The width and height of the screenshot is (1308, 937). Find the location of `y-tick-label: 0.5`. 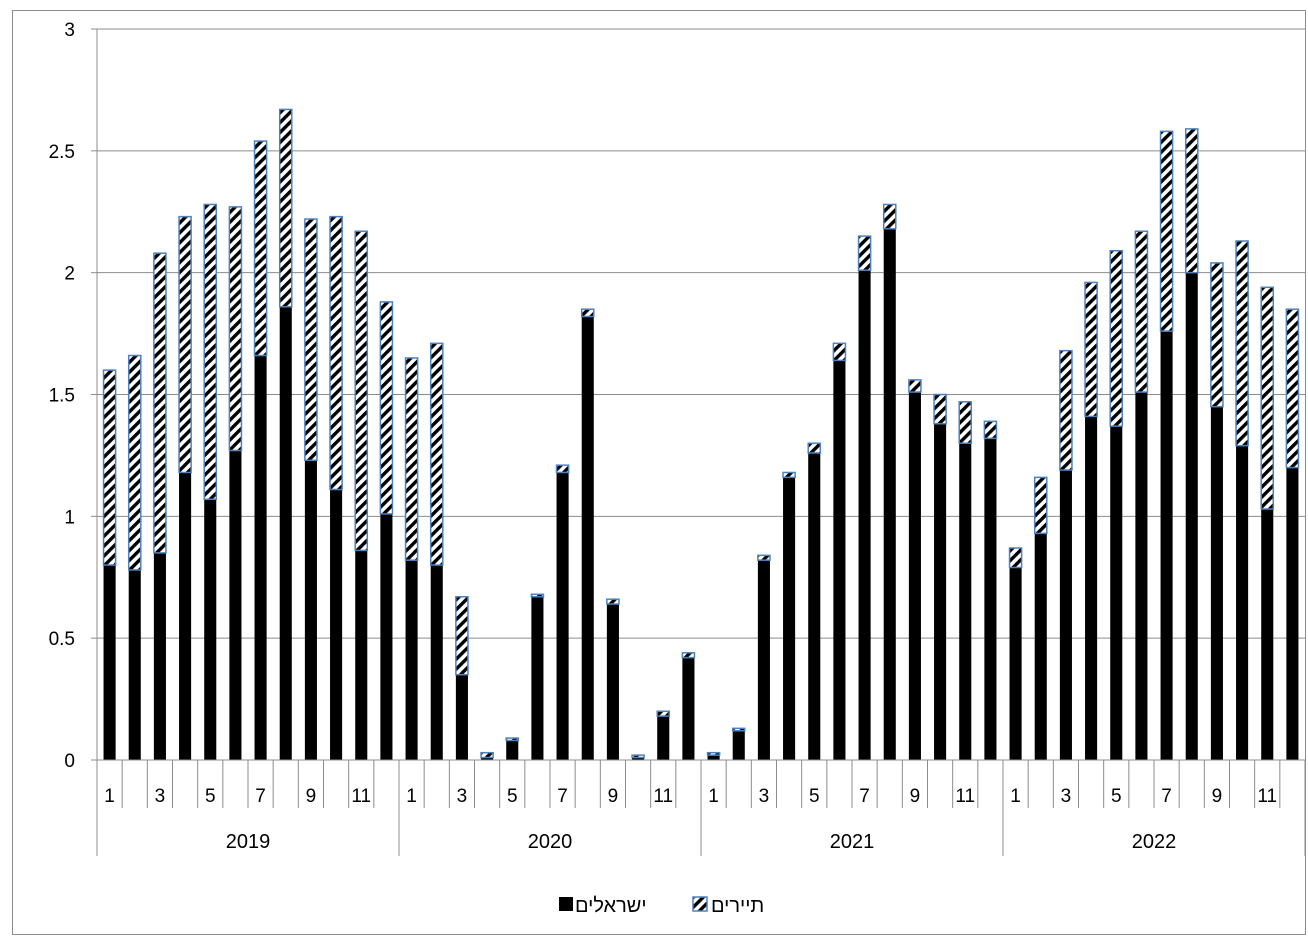

y-tick-label: 0.5 is located at coordinates (62, 639).